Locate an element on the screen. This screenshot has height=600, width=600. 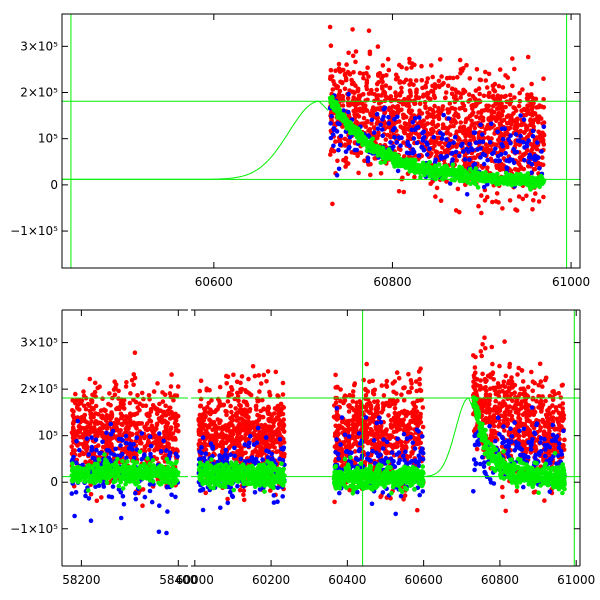
model-curve is located at coordinates (195, 140).